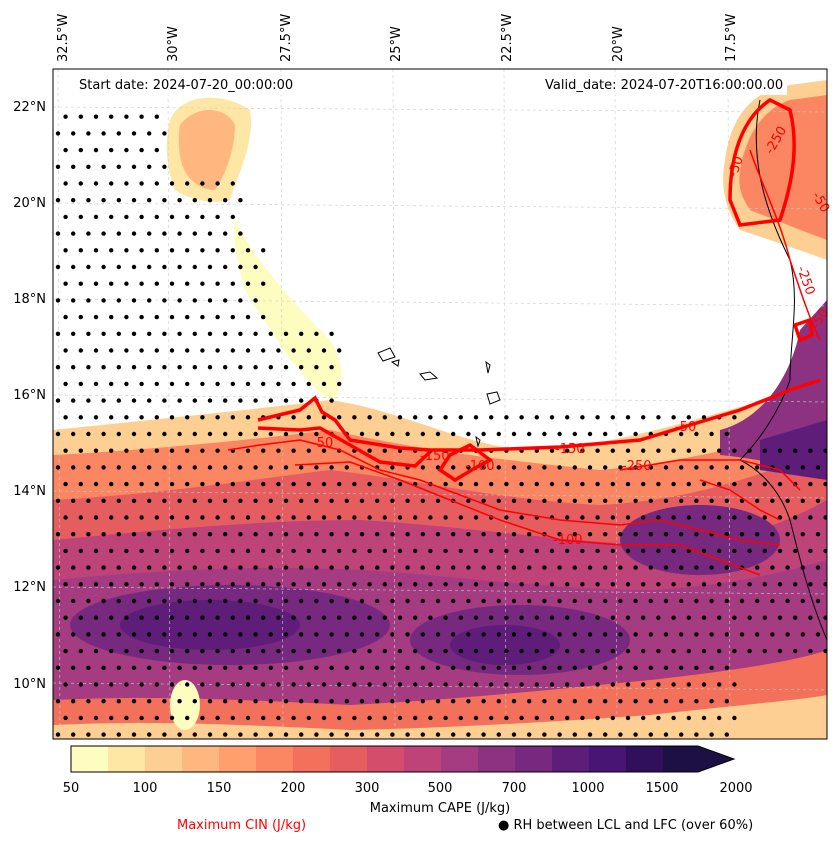 The image size is (837, 845). I want to click on lat-label: 10°N, so click(29, 684).